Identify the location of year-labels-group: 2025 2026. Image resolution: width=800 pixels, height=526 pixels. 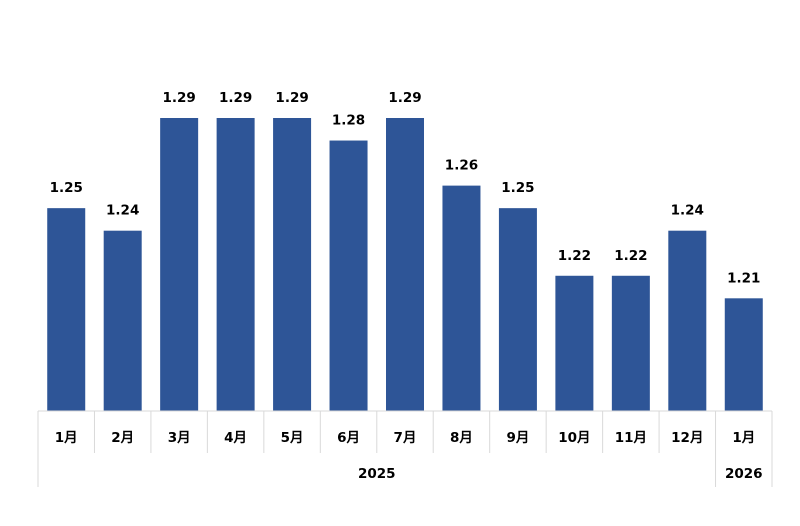
(560, 474).